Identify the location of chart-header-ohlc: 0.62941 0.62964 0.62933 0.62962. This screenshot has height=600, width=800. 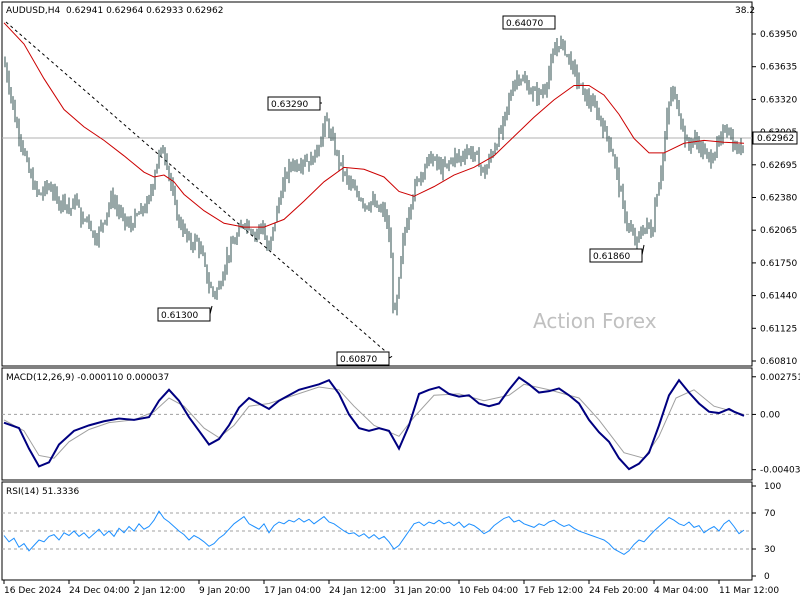
(144, 11).